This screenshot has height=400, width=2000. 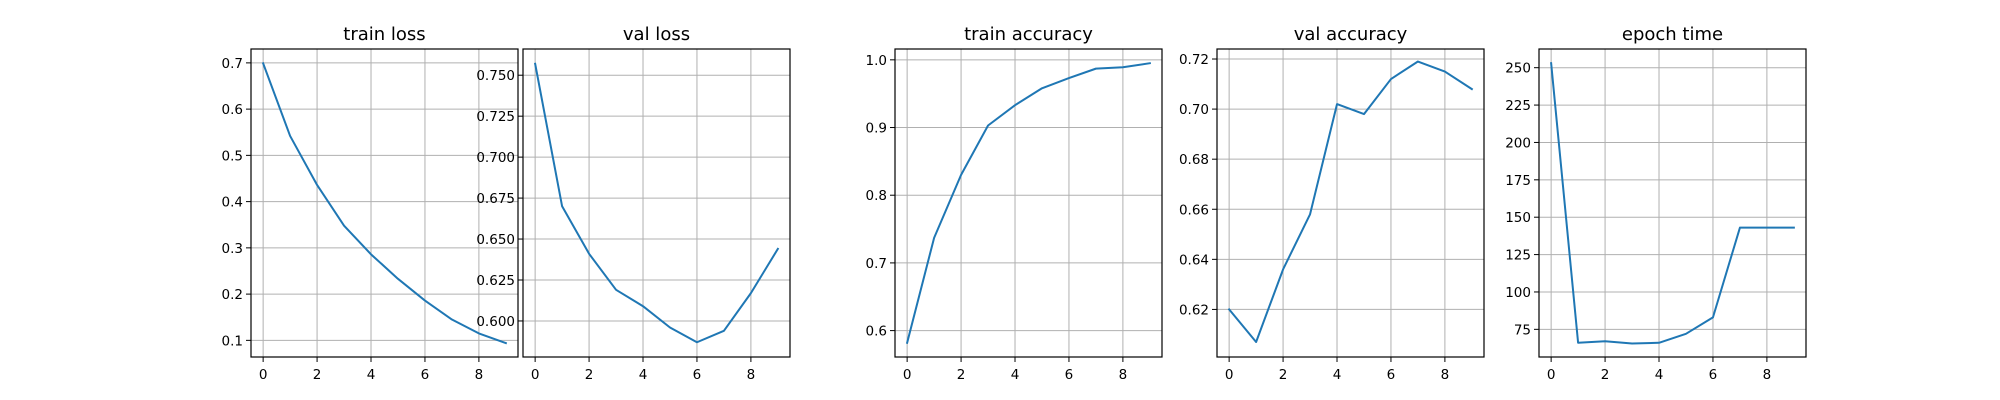 I want to click on y-tick-label: 0.725, so click(x=495, y=117).